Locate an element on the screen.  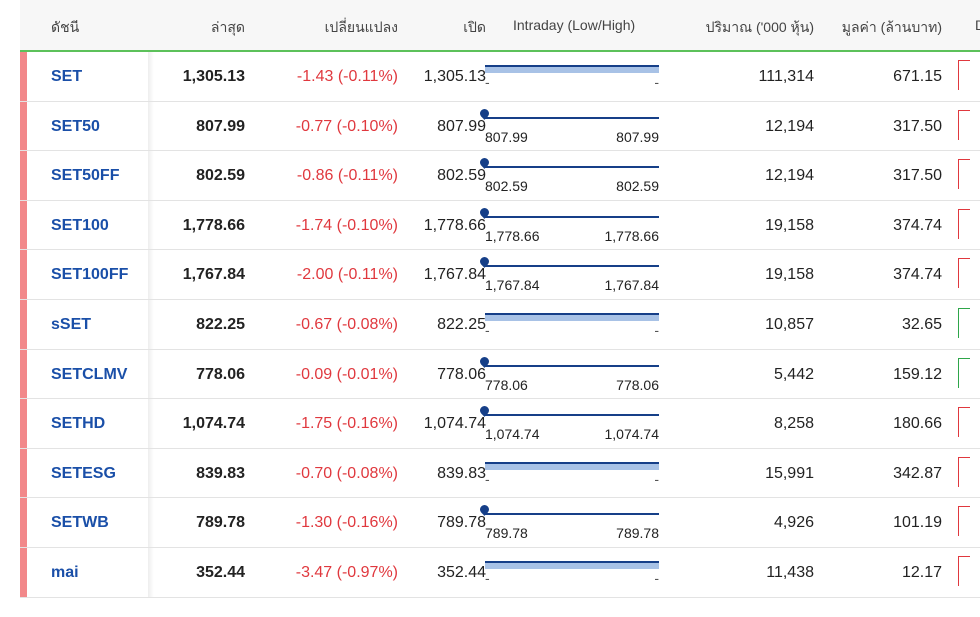
index-name-link: sSET is located at coordinates (71, 324).